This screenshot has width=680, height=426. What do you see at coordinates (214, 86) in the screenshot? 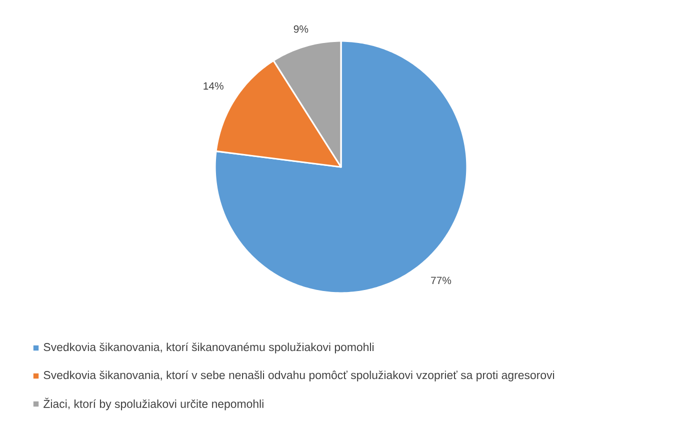
I see `data-label: 14%` at bounding box center [214, 86].